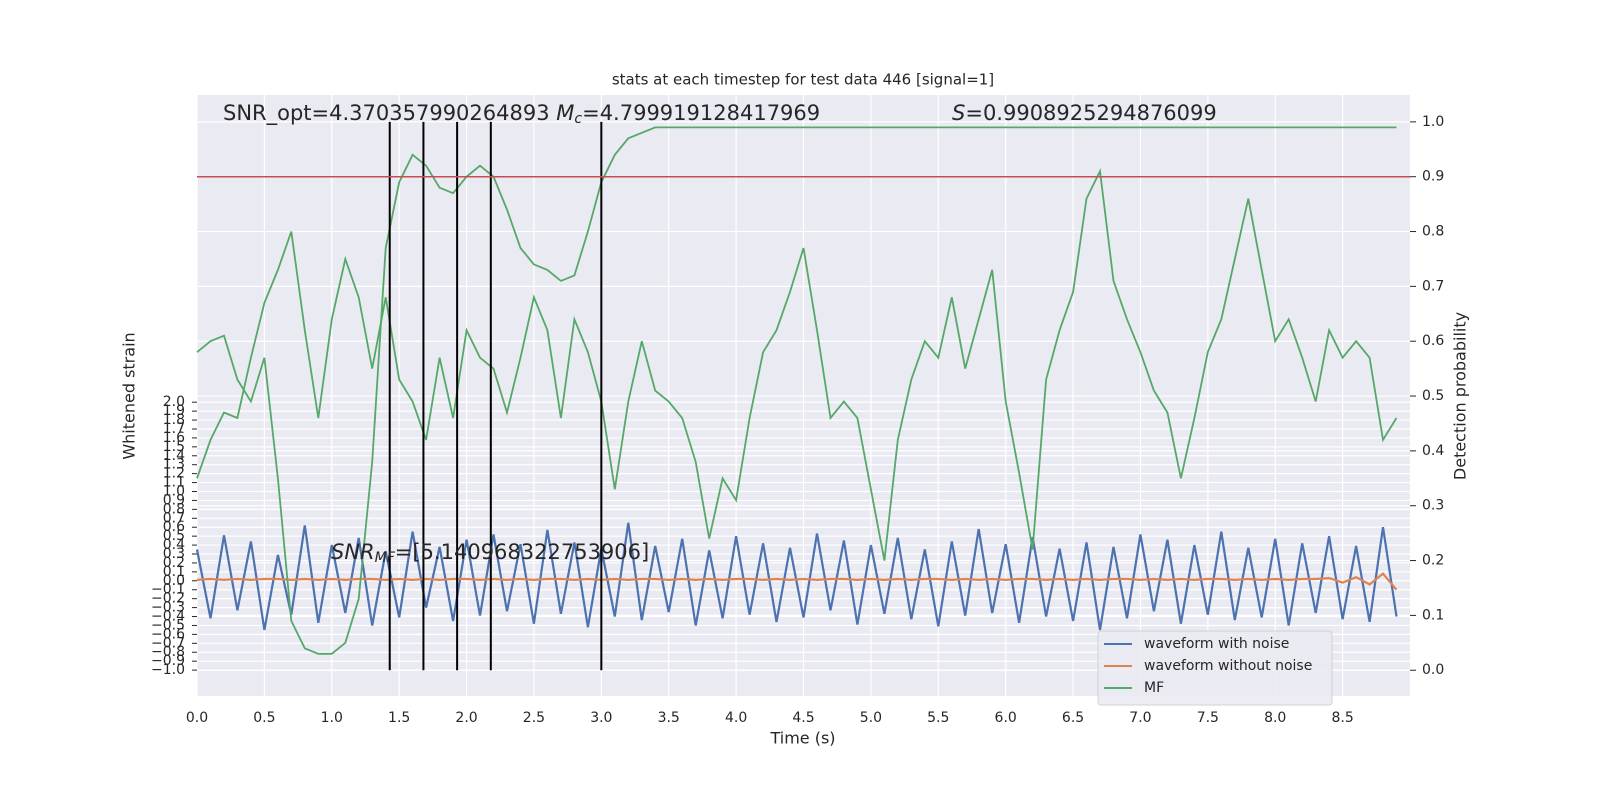 The width and height of the screenshot is (1600, 800). I want to click on y-tick-label: 1.3, so click(174, 465).